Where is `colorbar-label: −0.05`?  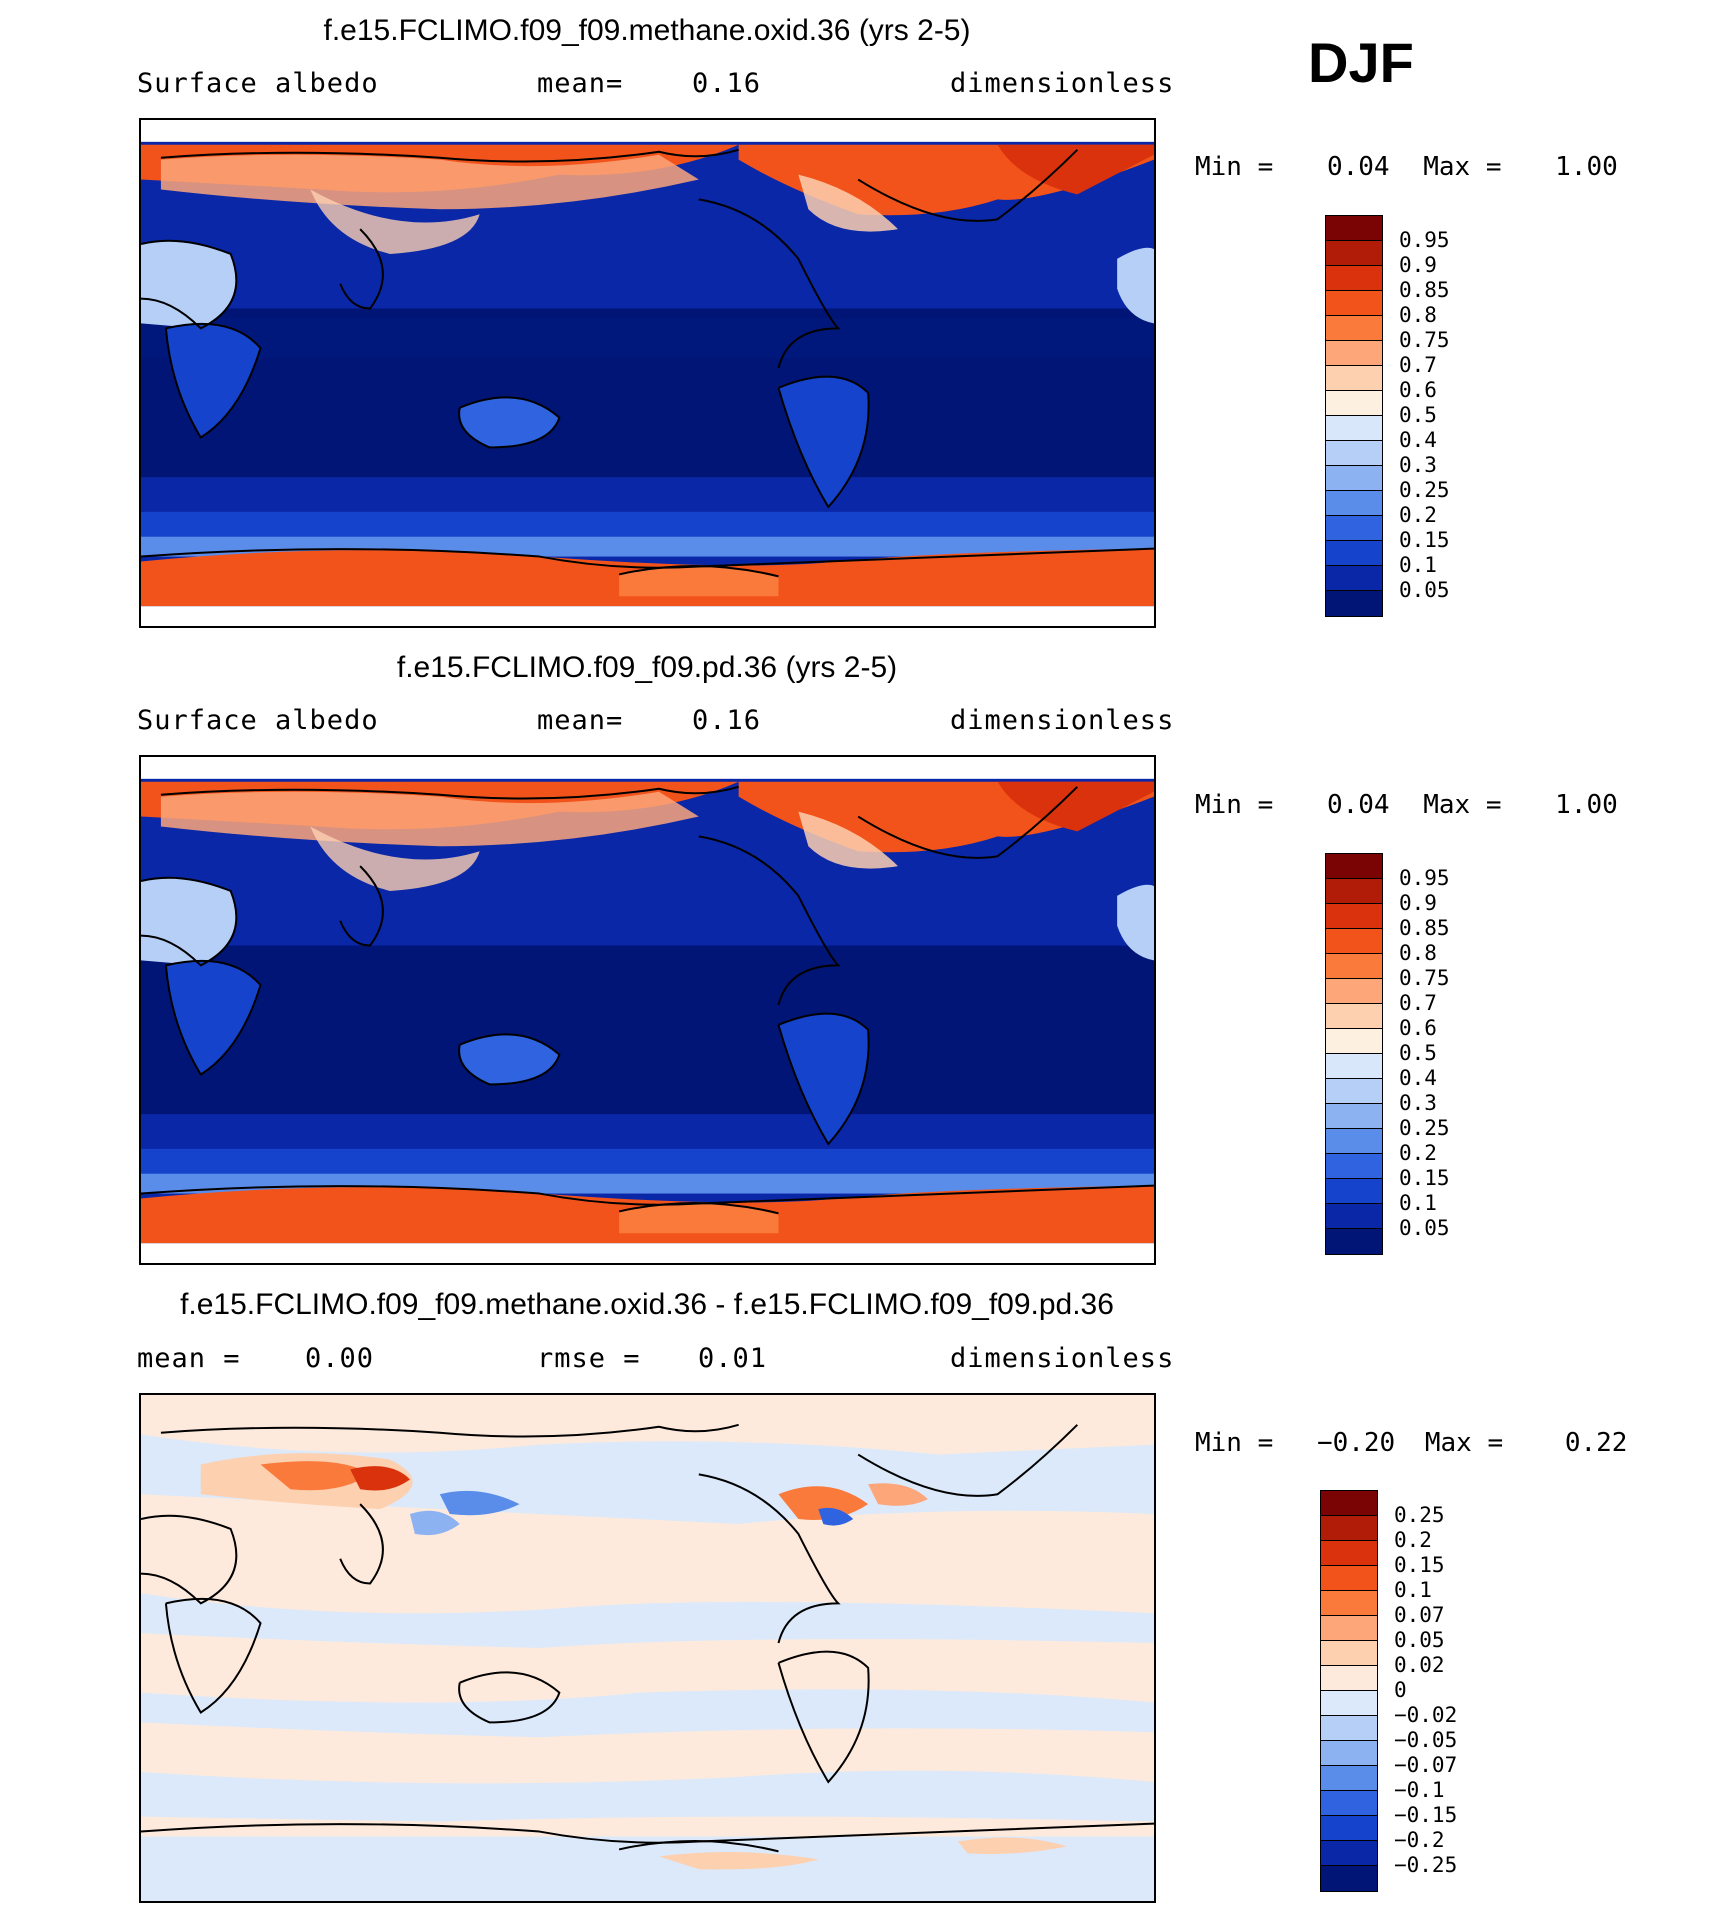 colorbar-label: −0.05 is located at coordinates (1426, 1740).